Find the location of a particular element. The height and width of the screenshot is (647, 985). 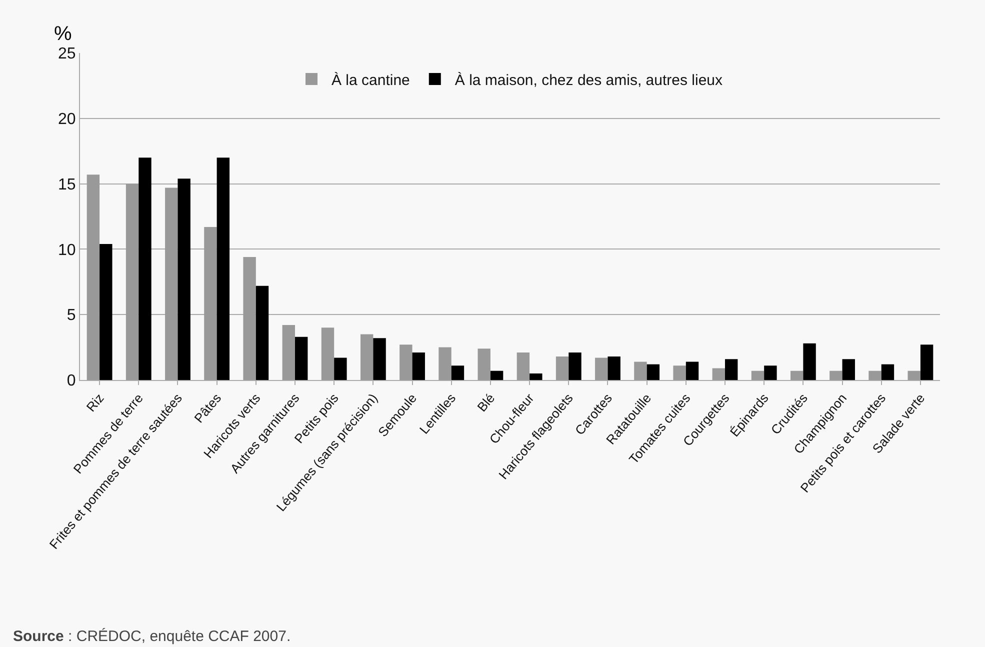

y-tick-label: 25 is located at coordinates (67, 54).